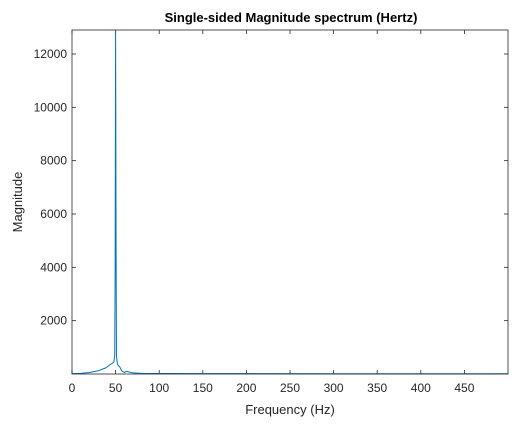 Image resolution: width=512 pixels, height=425 pixels. What do you see at coordinates (116, 388) in the screenshot?
I see `x-tick-label: 50` at bounding box center [116, 388].